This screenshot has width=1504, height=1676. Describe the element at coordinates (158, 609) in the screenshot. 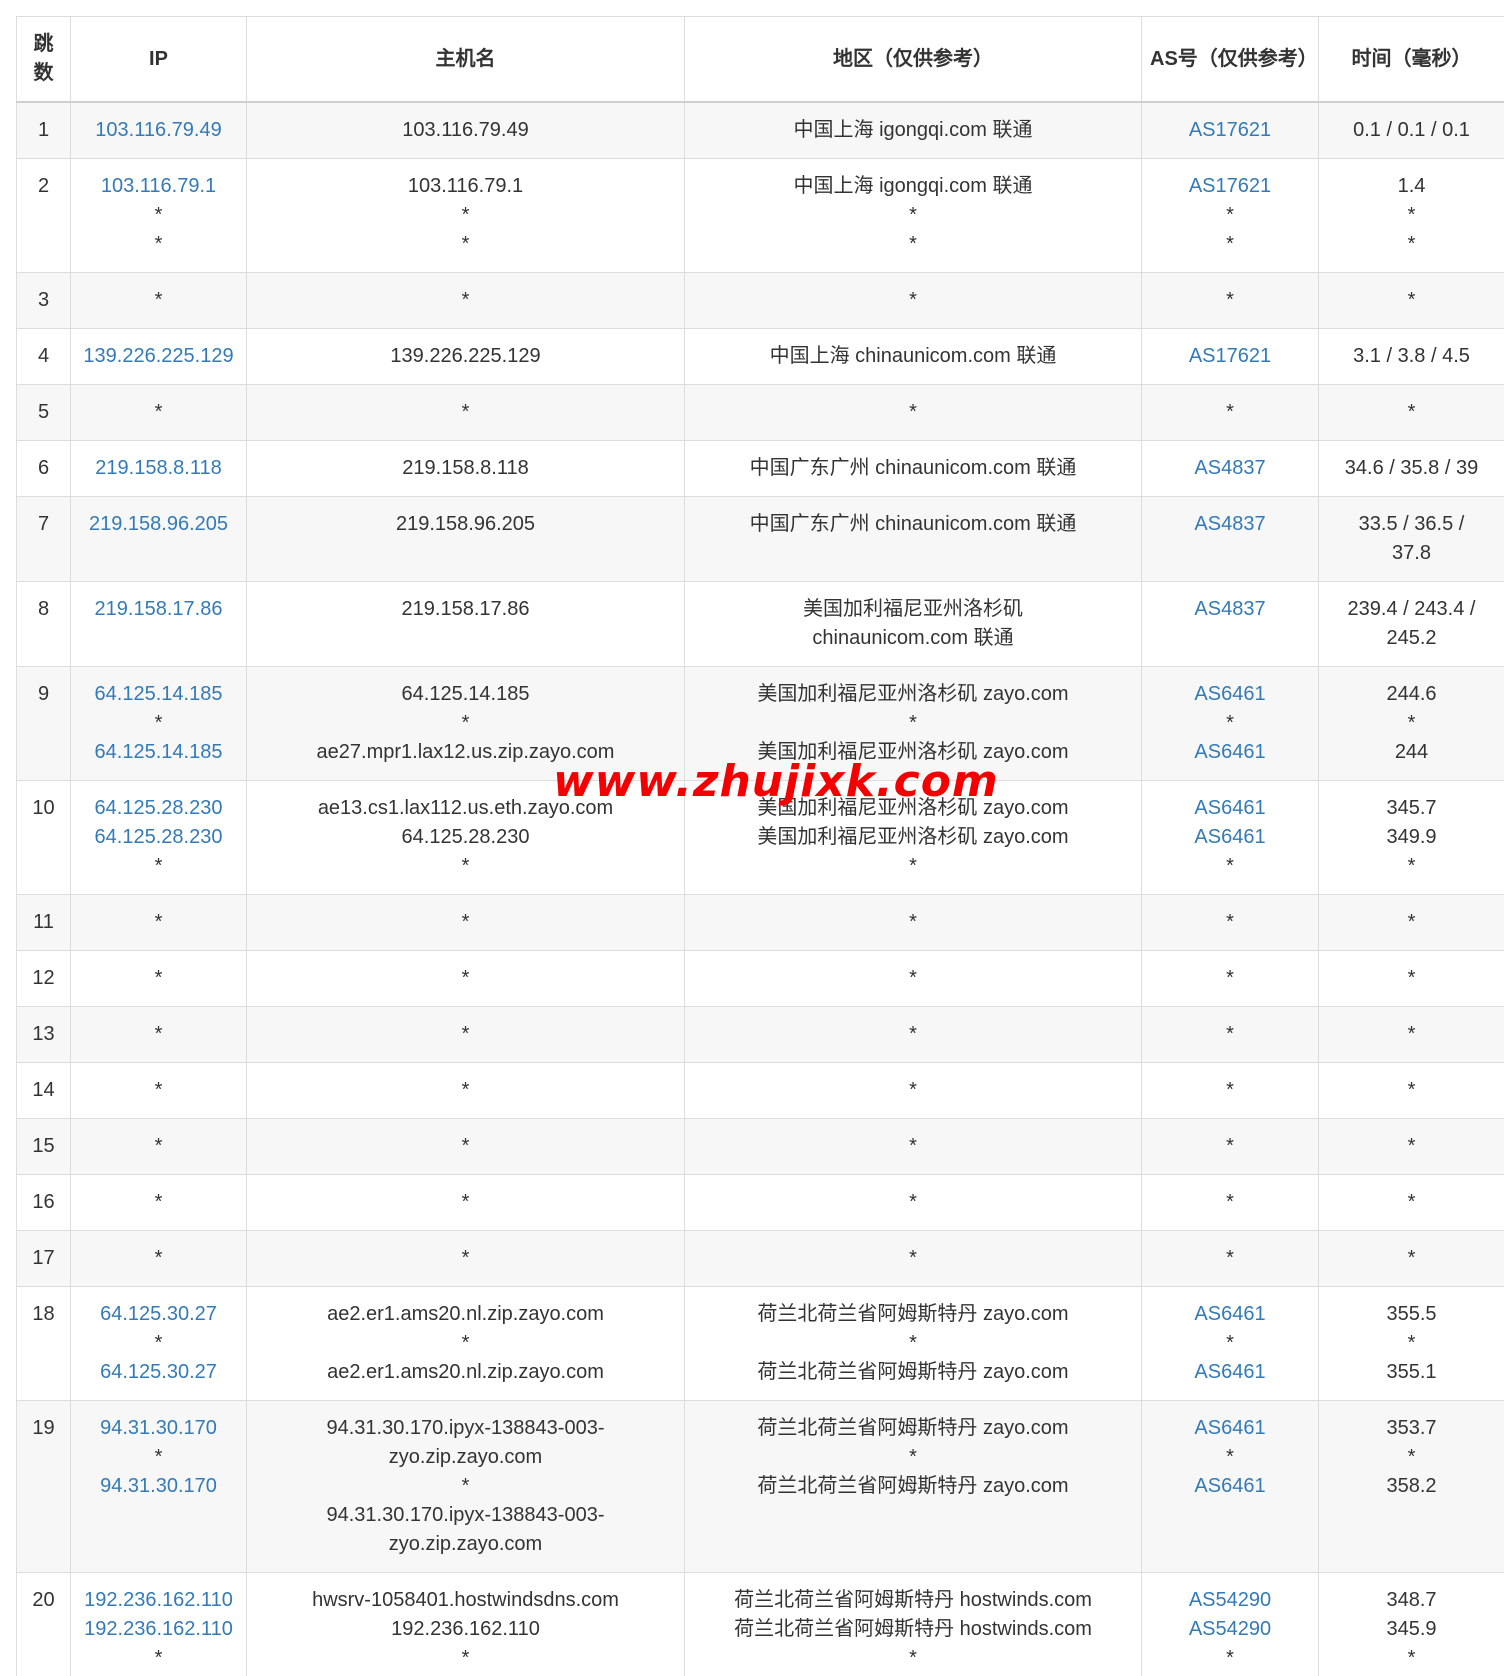

I see `ip-link: 219.158.17.86` at that location.